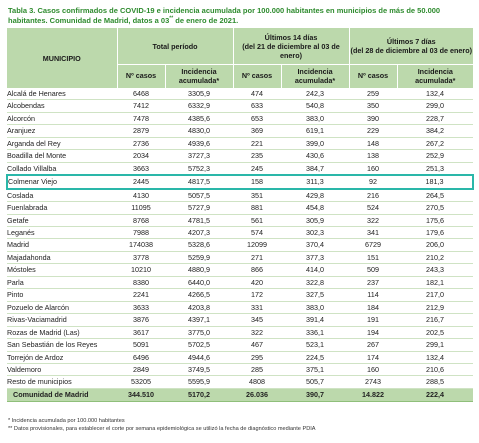 The width and height of the screenshot is (479, 443). Describe the element at coordinates (199, 169) in the screenshot. I see `incidencia-total: 5752,3` at that location.